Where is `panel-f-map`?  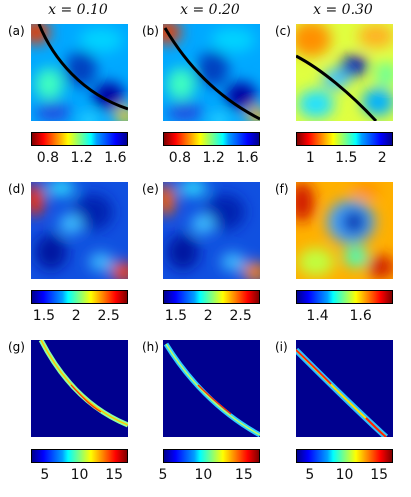
panel-f-map is located at coordinates (344, 230).